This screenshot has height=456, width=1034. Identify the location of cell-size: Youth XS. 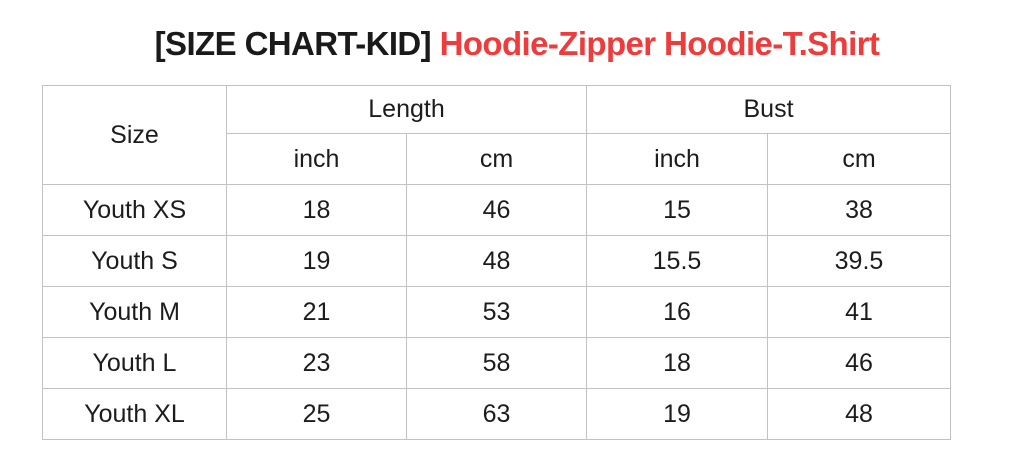
(134, 210).